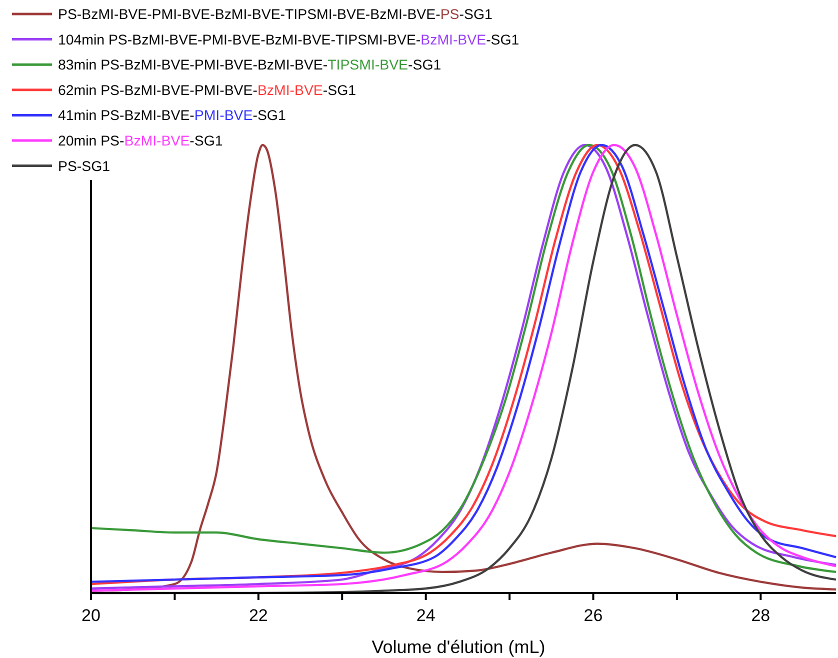 The height and width of the screenshot is (658, 838). I want to click on x-tick-label: 22, so click(258, 615).